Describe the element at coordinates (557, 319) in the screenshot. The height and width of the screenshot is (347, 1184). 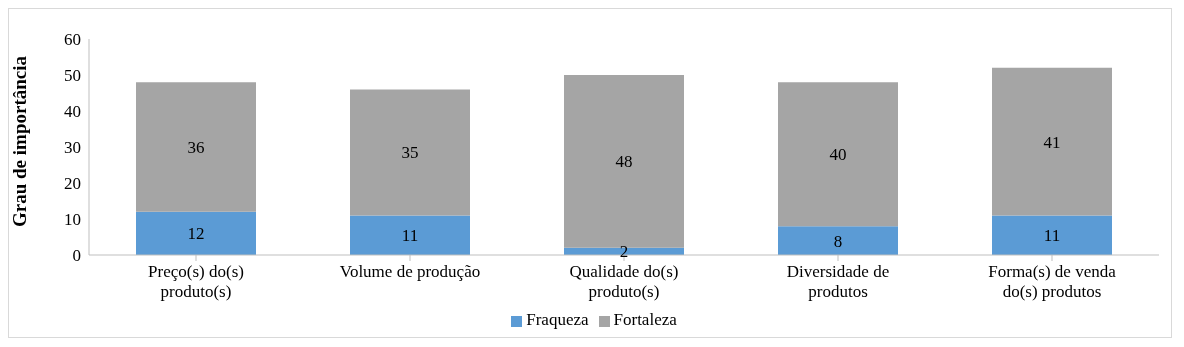
I see `legend-label: Fraqueza` at that location.